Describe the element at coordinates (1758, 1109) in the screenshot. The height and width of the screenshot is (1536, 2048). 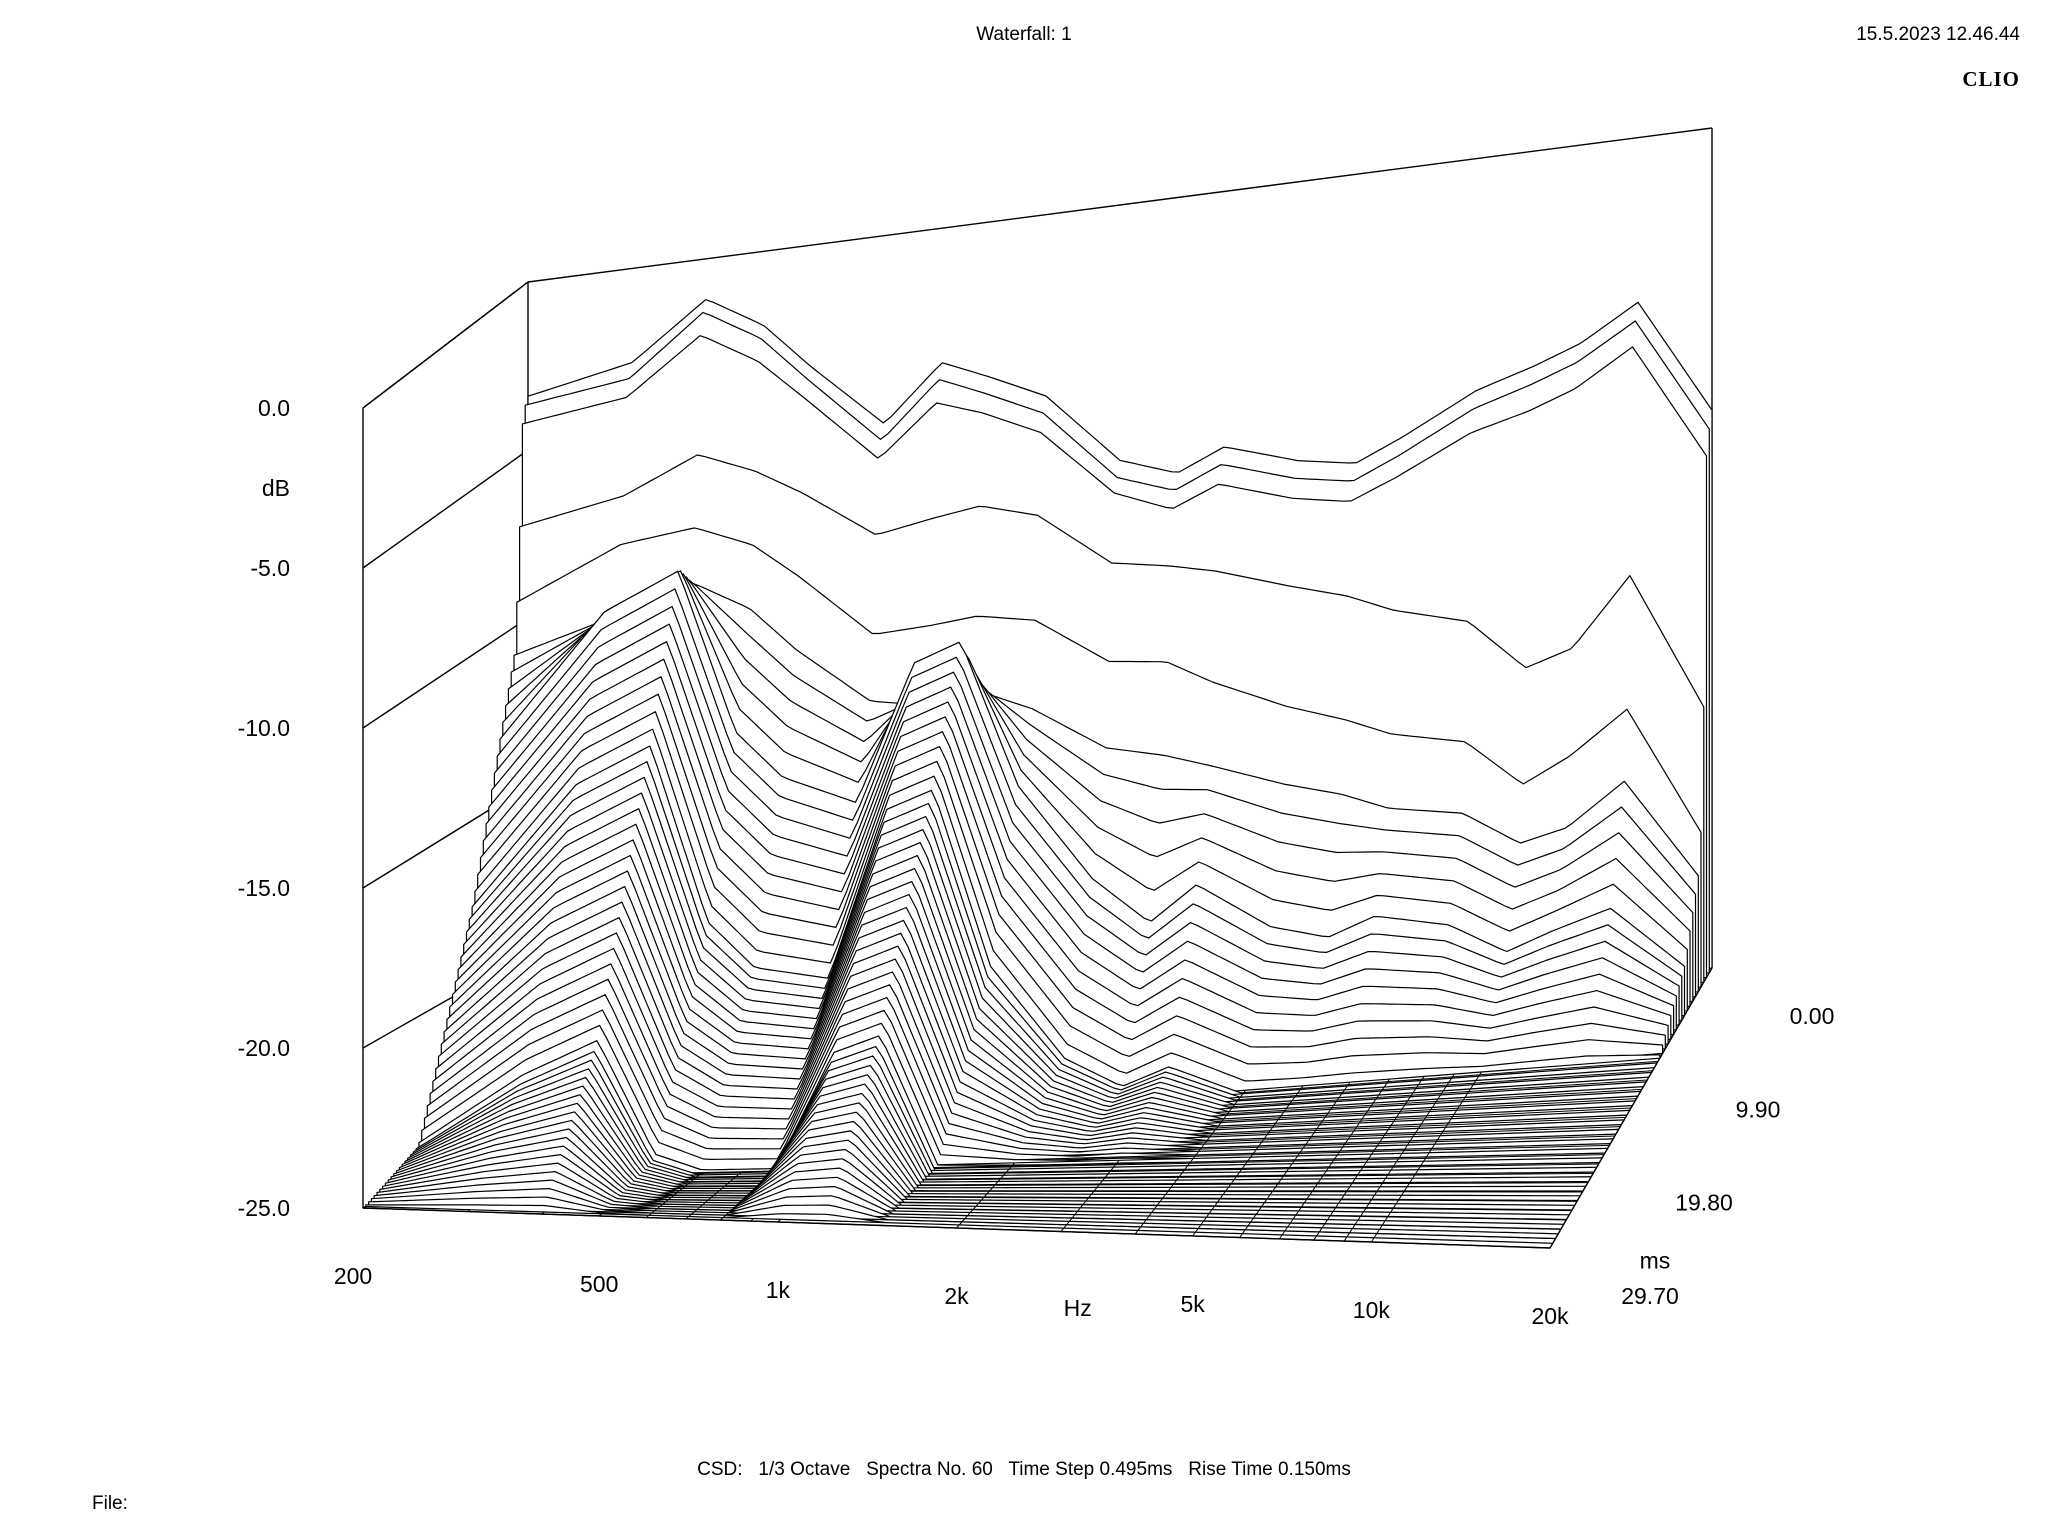
I see `z-tick-label: 9.90` at that location.